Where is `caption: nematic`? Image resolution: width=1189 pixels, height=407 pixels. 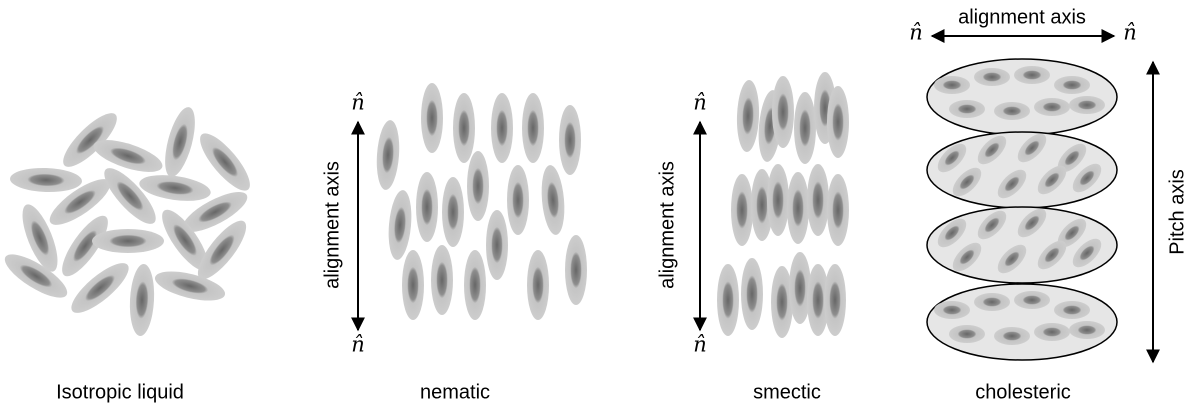 caption: nematic is located at coordinates (455, 392).